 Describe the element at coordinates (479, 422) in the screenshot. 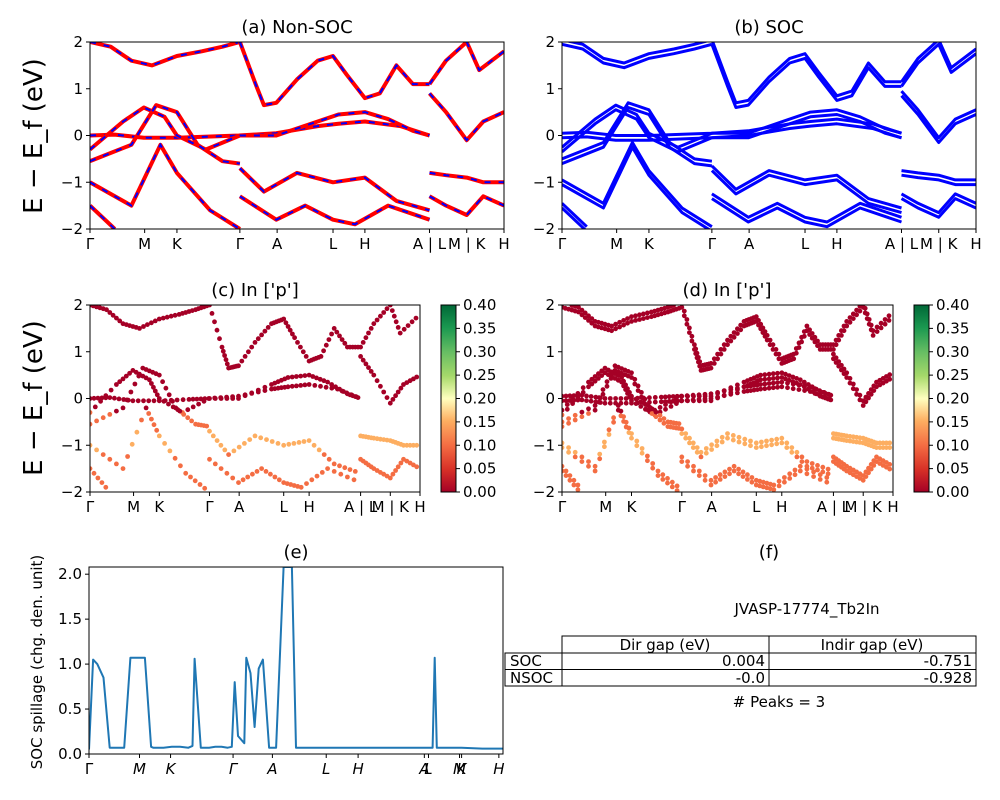

I see `colorbar-tick-label: 0.15` at that location.